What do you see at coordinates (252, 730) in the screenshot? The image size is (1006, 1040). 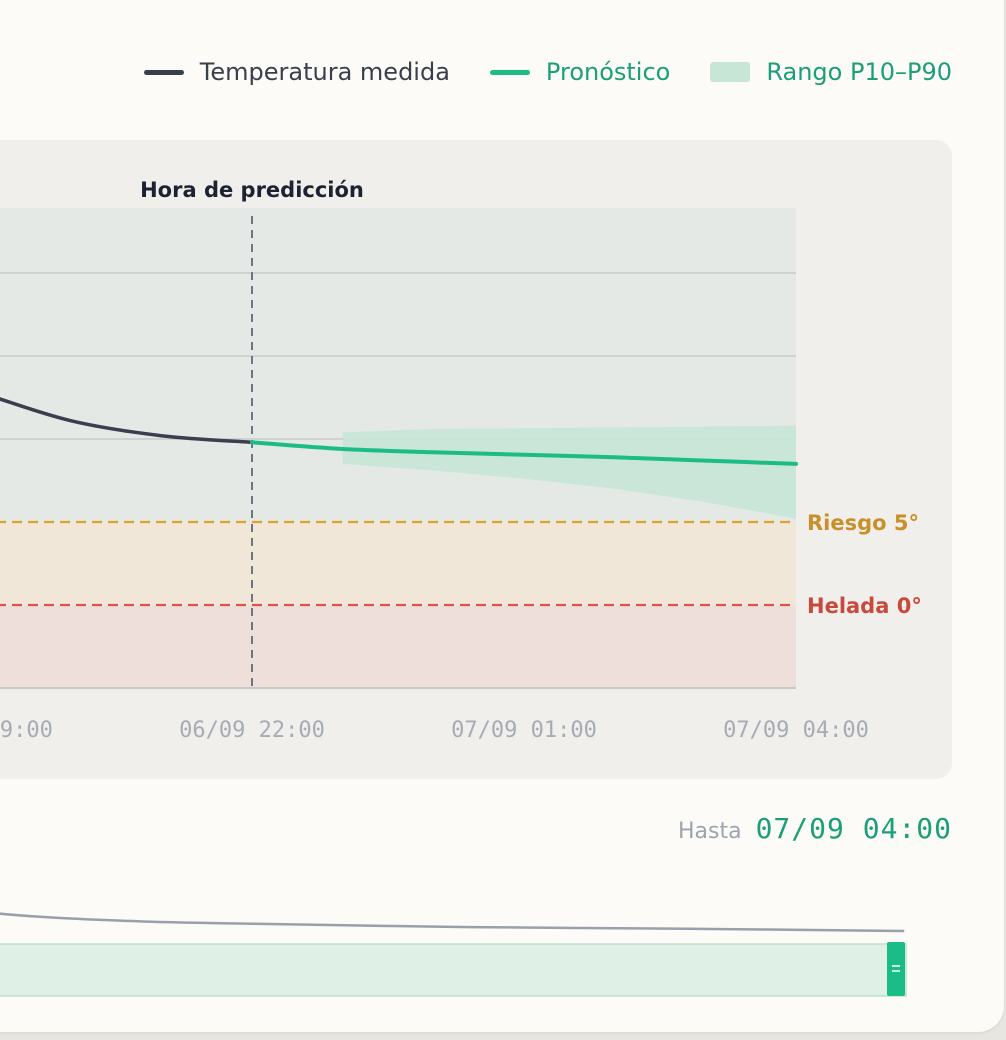 I see `x-tick-label-1: 06/09 22:00` at bounding box center [252, 730].